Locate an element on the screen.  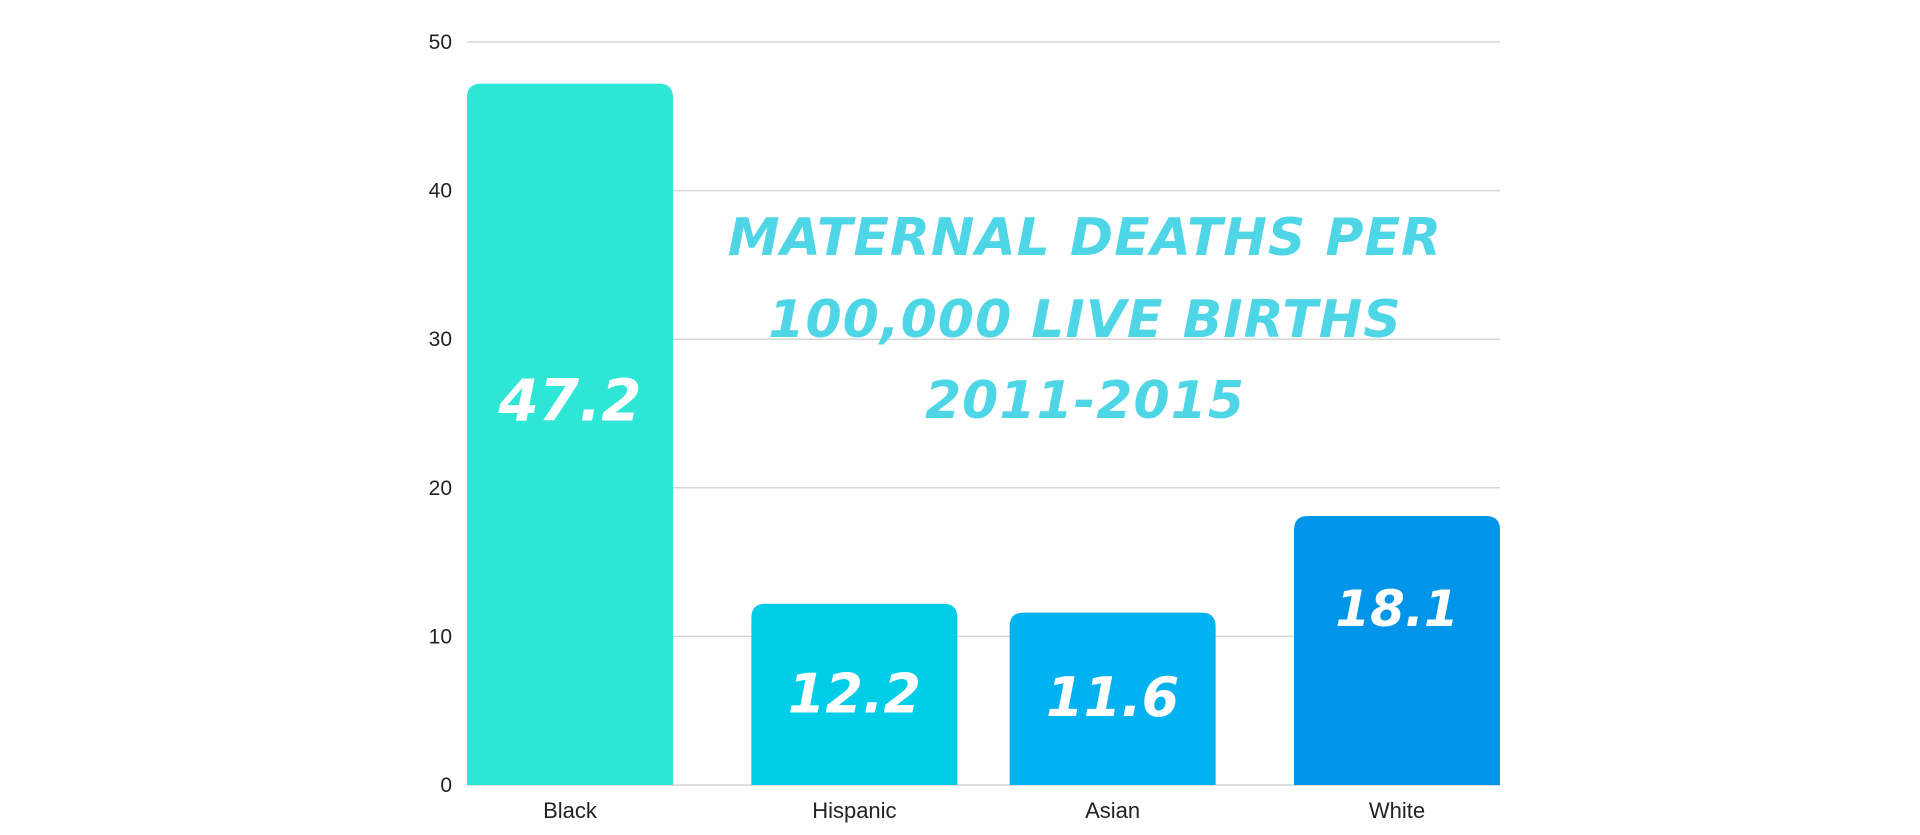
x-category-label: Black is located at coordinates (570, 810).